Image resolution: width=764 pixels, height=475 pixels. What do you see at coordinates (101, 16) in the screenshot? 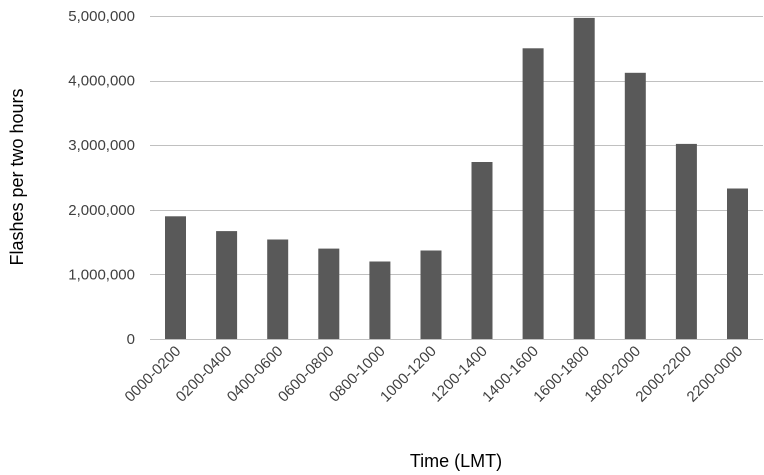
I see `y-tick-label: 5,000,000` at bounding box center [101, 16].